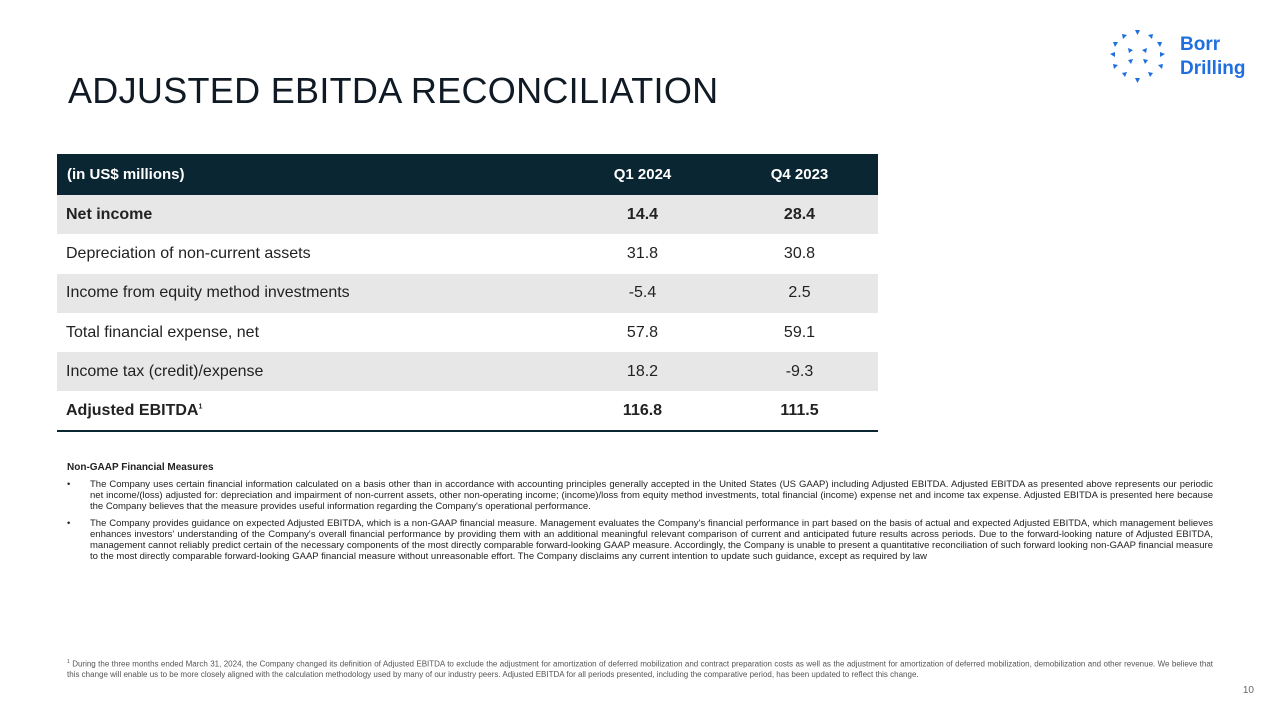 Image resolution: width=1280 pixels, height=720 pixels. What do you see at coordinates (642, 174) in the screenshot?
I see `header-q1-2024: Q1 2024` at bounding box center [642, 174].